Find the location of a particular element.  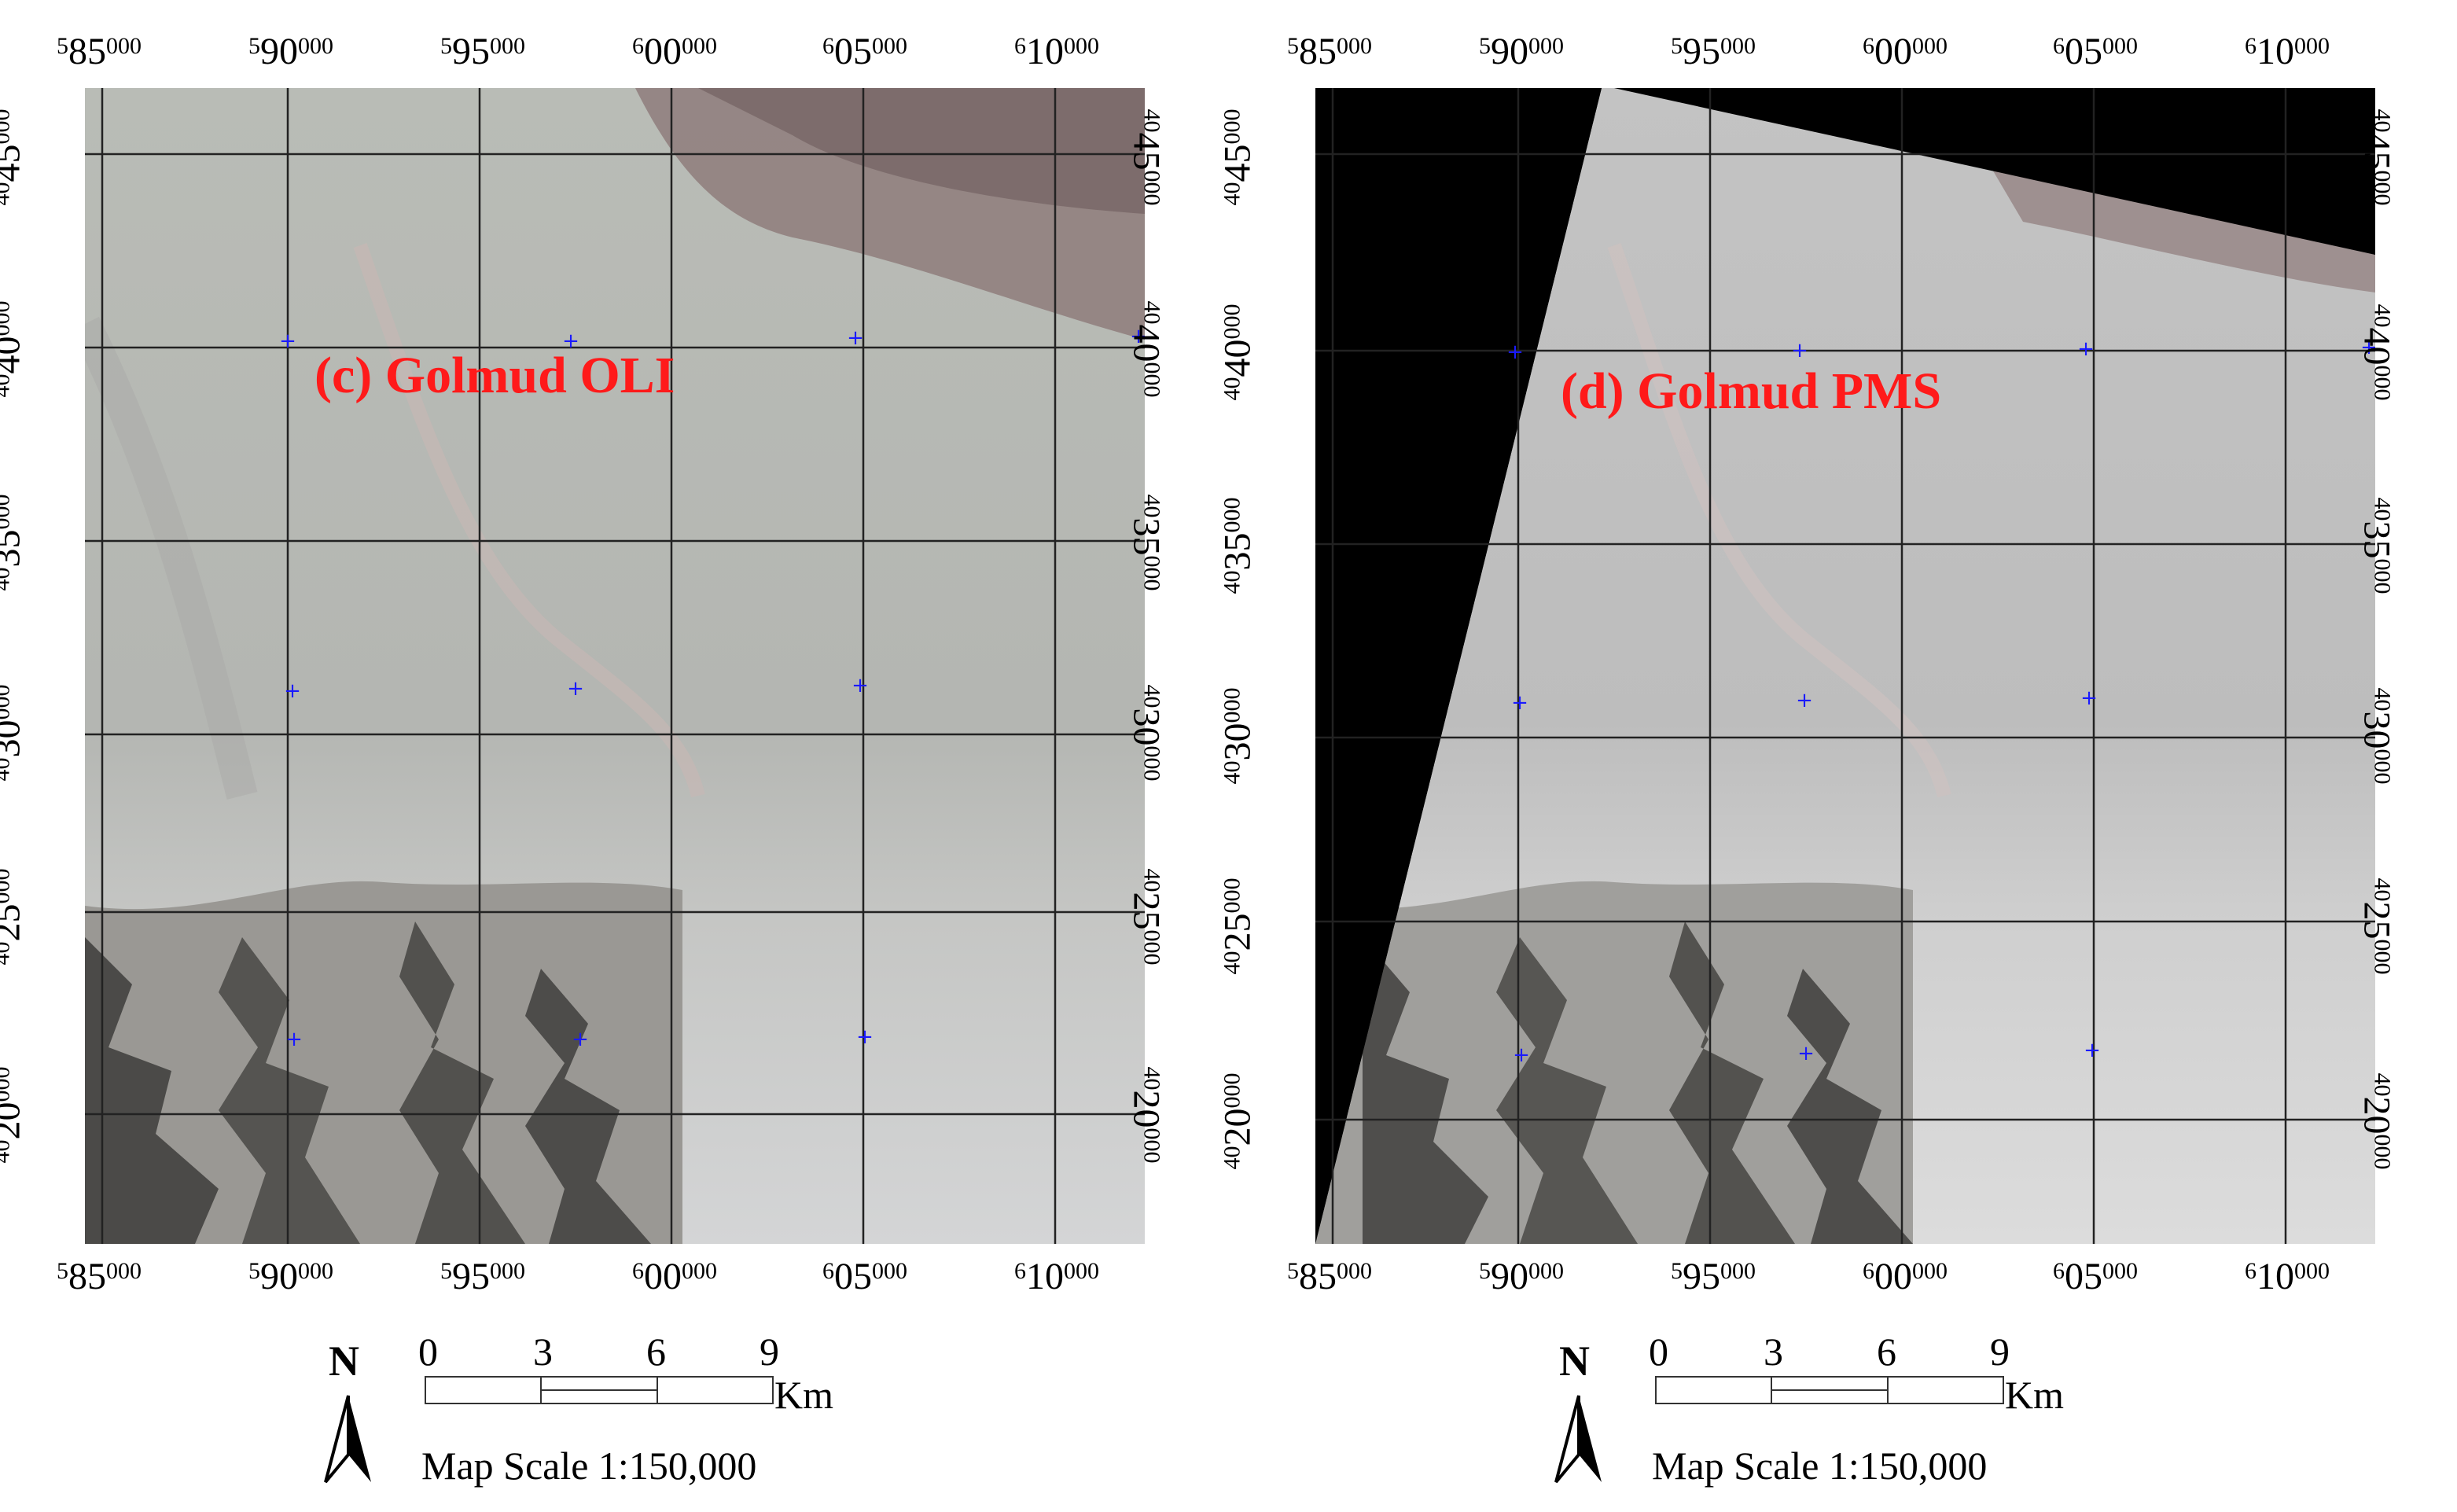

map-title: (d) Golmud PMS is located at coordinates (1751, 391).